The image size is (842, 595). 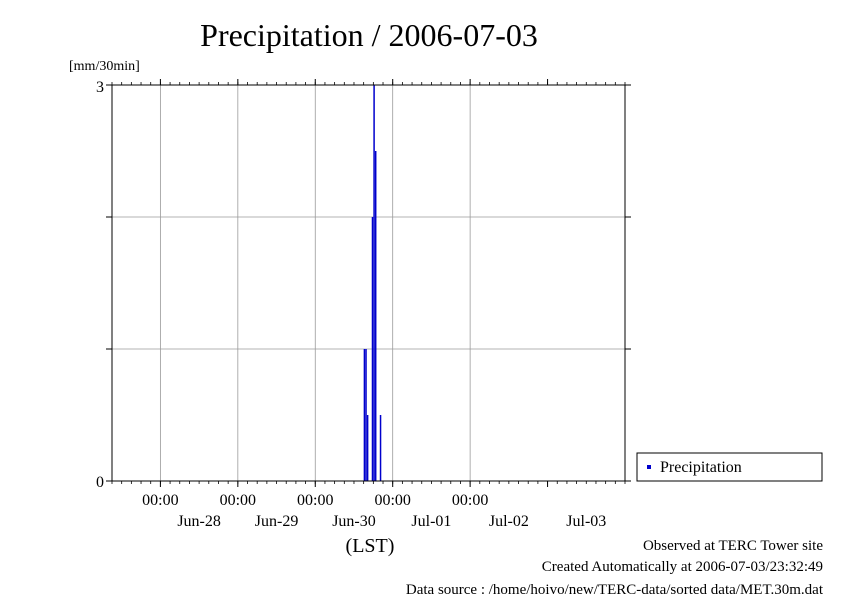 I want to click on x-date-label: Jun-29, so click(x=277, y=521).